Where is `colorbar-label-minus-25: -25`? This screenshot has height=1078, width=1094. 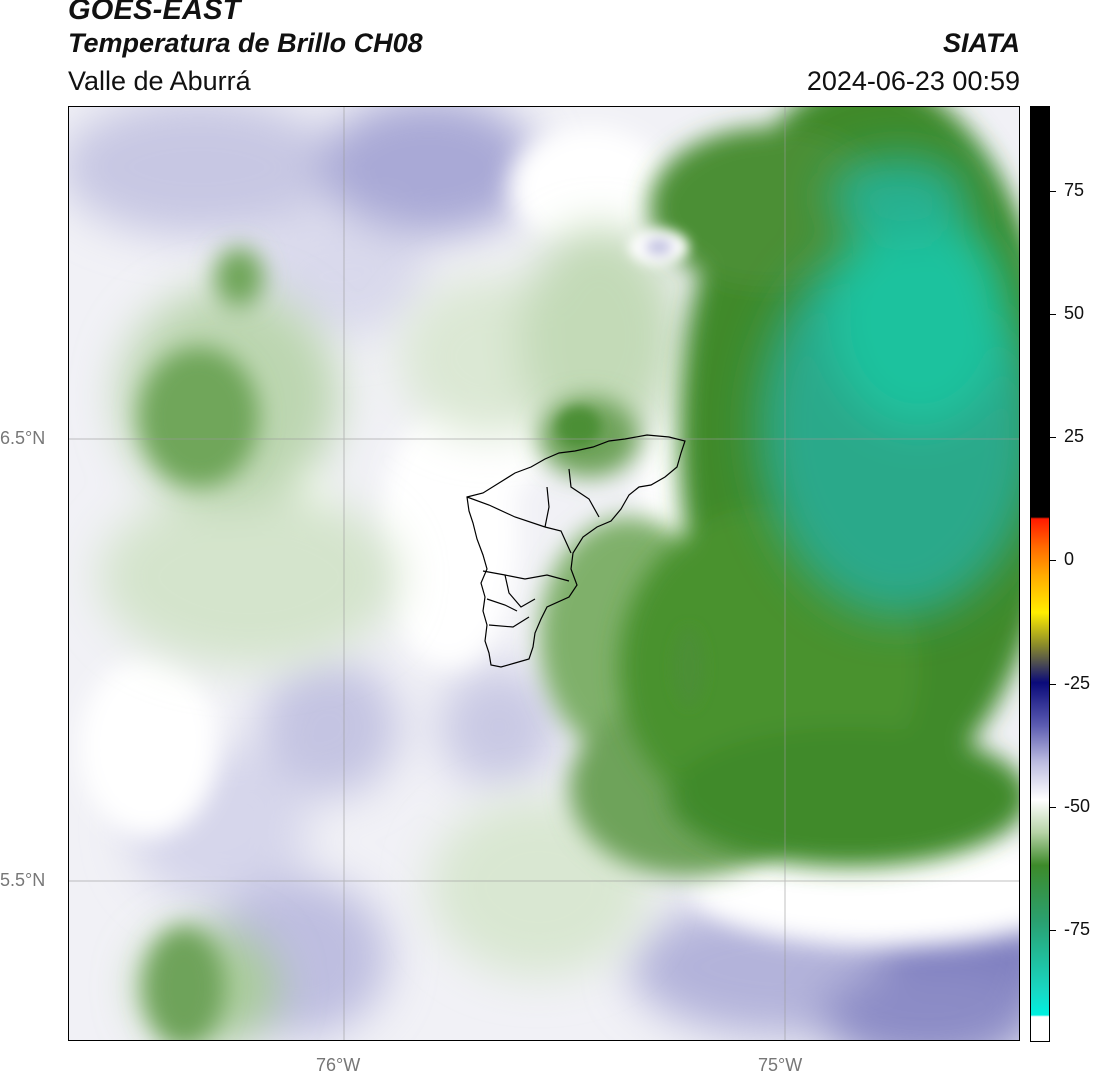 colorbar-label-minus-25: -25 is located at coordinates (1077, 683).